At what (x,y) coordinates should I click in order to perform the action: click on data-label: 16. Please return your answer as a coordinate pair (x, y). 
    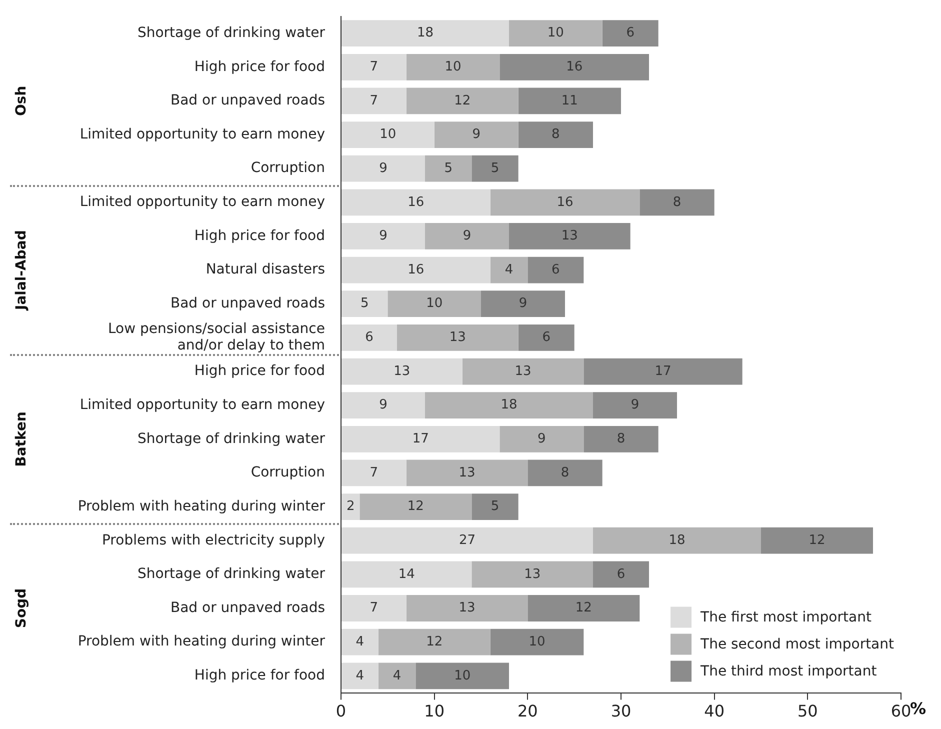
    Looking at the image, I should click on (574, 67).